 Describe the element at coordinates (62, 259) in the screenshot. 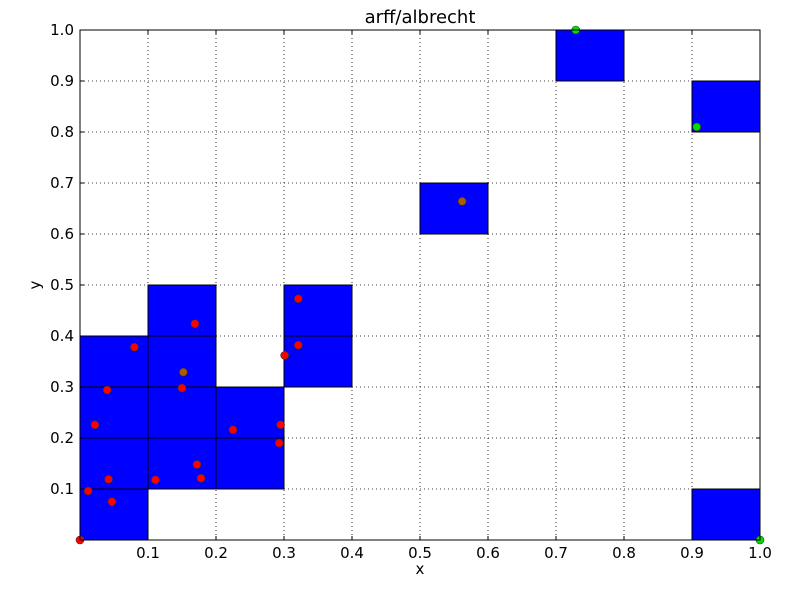

I see `y-tick-labels: 0.1 0.2 0.3 0.4 0.5 0.6 0.7 0.8 0.9 1.0` at that location.